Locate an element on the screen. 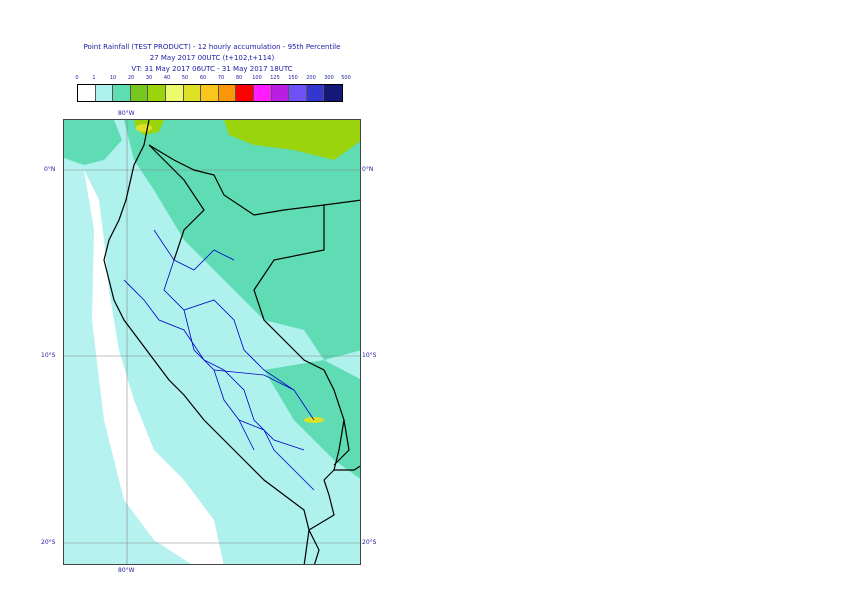  legend-label: 1 is located at coordinates (94, 78).